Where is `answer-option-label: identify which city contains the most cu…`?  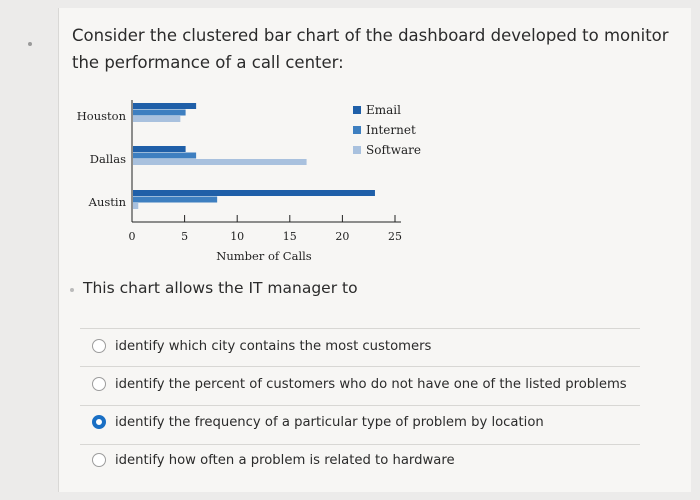
answer-option-label: identify which city contains the most cu… is located at coordinates (273, 346).